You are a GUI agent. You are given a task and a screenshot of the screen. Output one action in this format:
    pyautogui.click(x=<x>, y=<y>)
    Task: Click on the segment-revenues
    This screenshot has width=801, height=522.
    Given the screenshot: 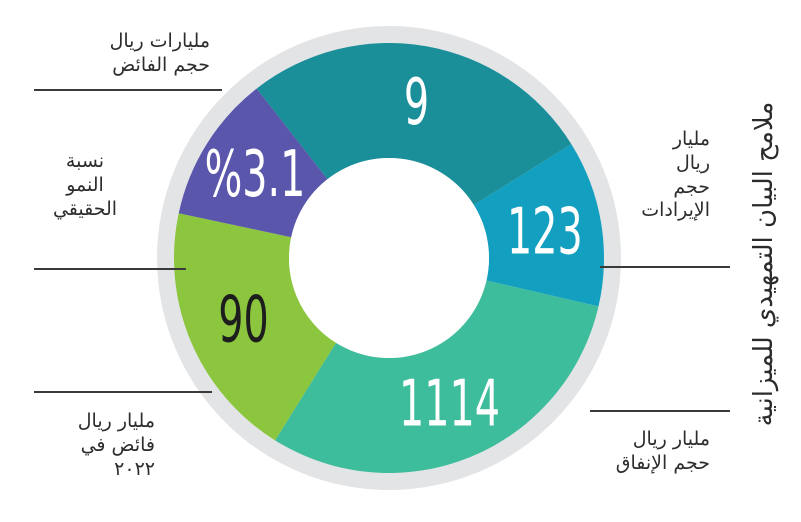 What is the action you would take?
    pyautogui.click(x=538, y=225)
    